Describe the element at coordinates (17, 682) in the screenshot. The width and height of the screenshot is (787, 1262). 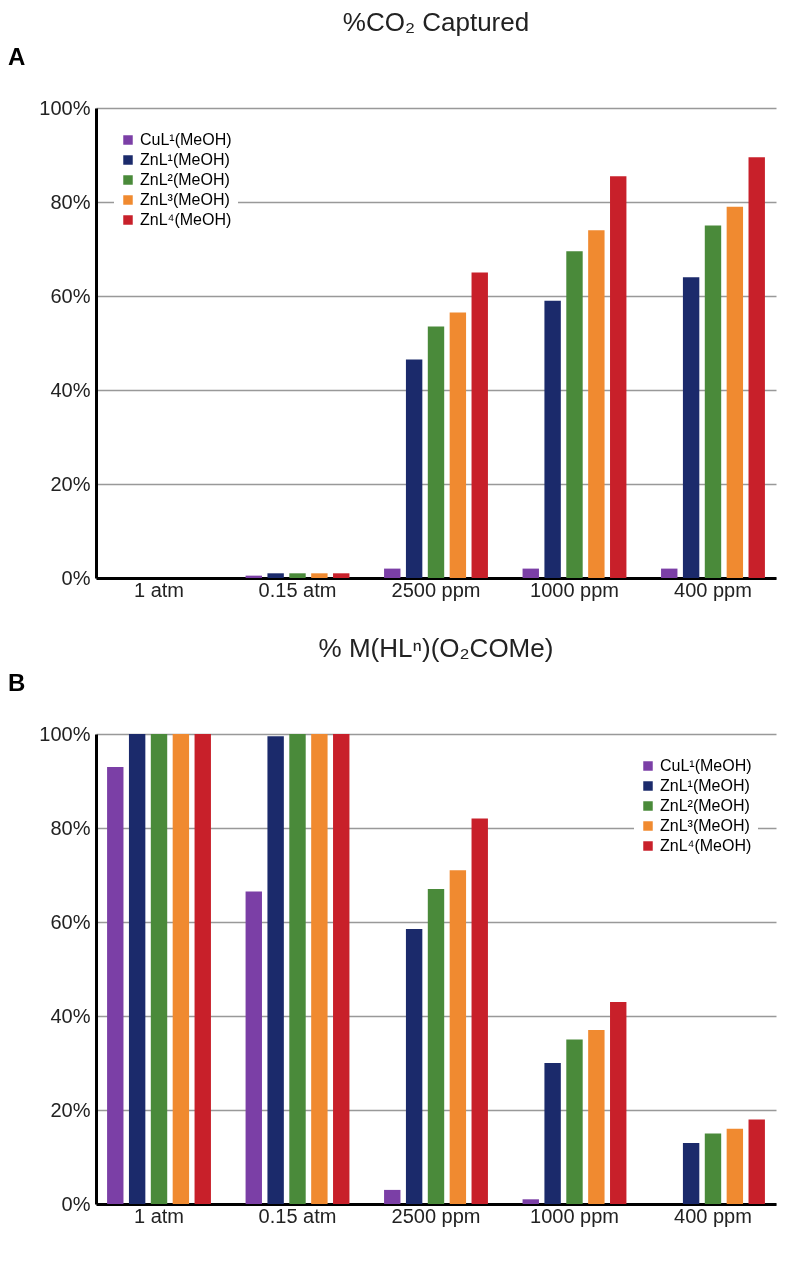
I see `text: B` at that location.